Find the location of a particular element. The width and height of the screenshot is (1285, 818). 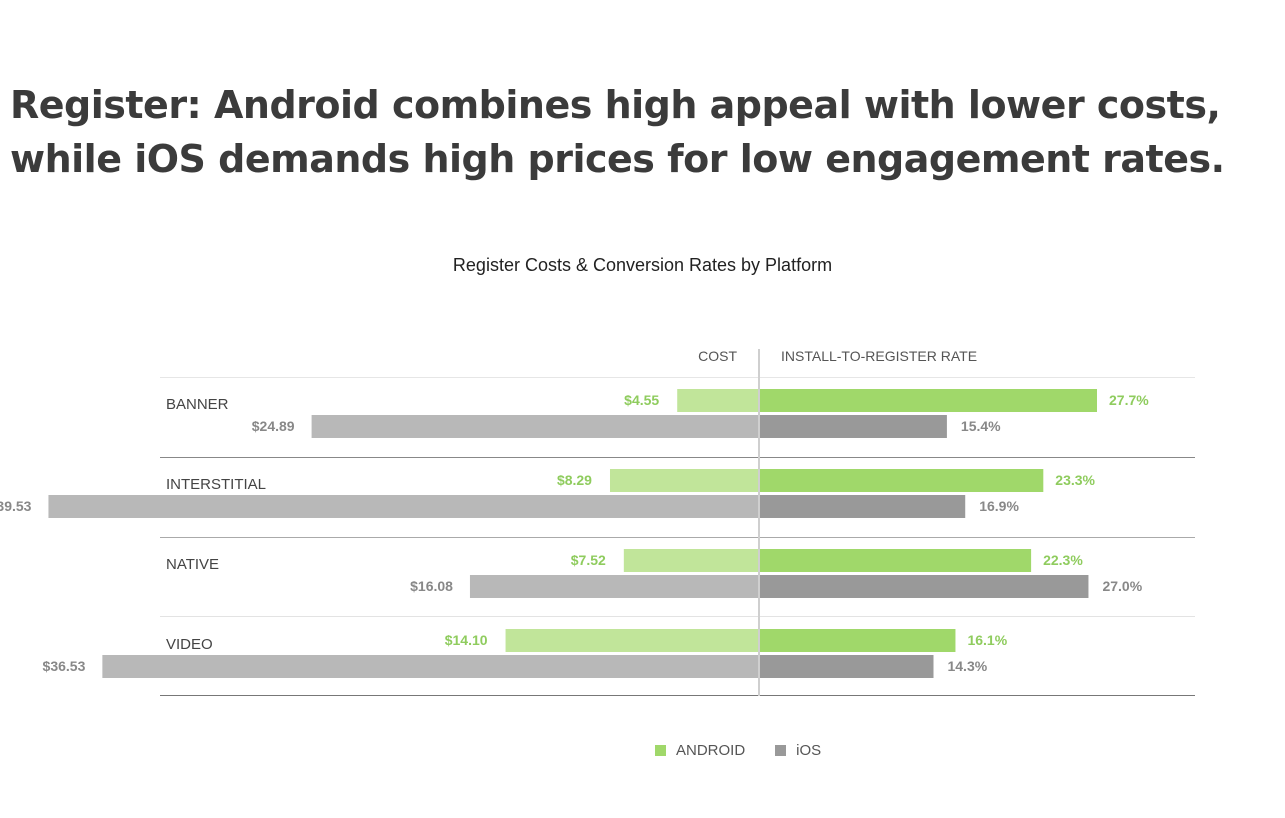

label-android-rate-native: 22.3% is located at coordinates (1063, 560).